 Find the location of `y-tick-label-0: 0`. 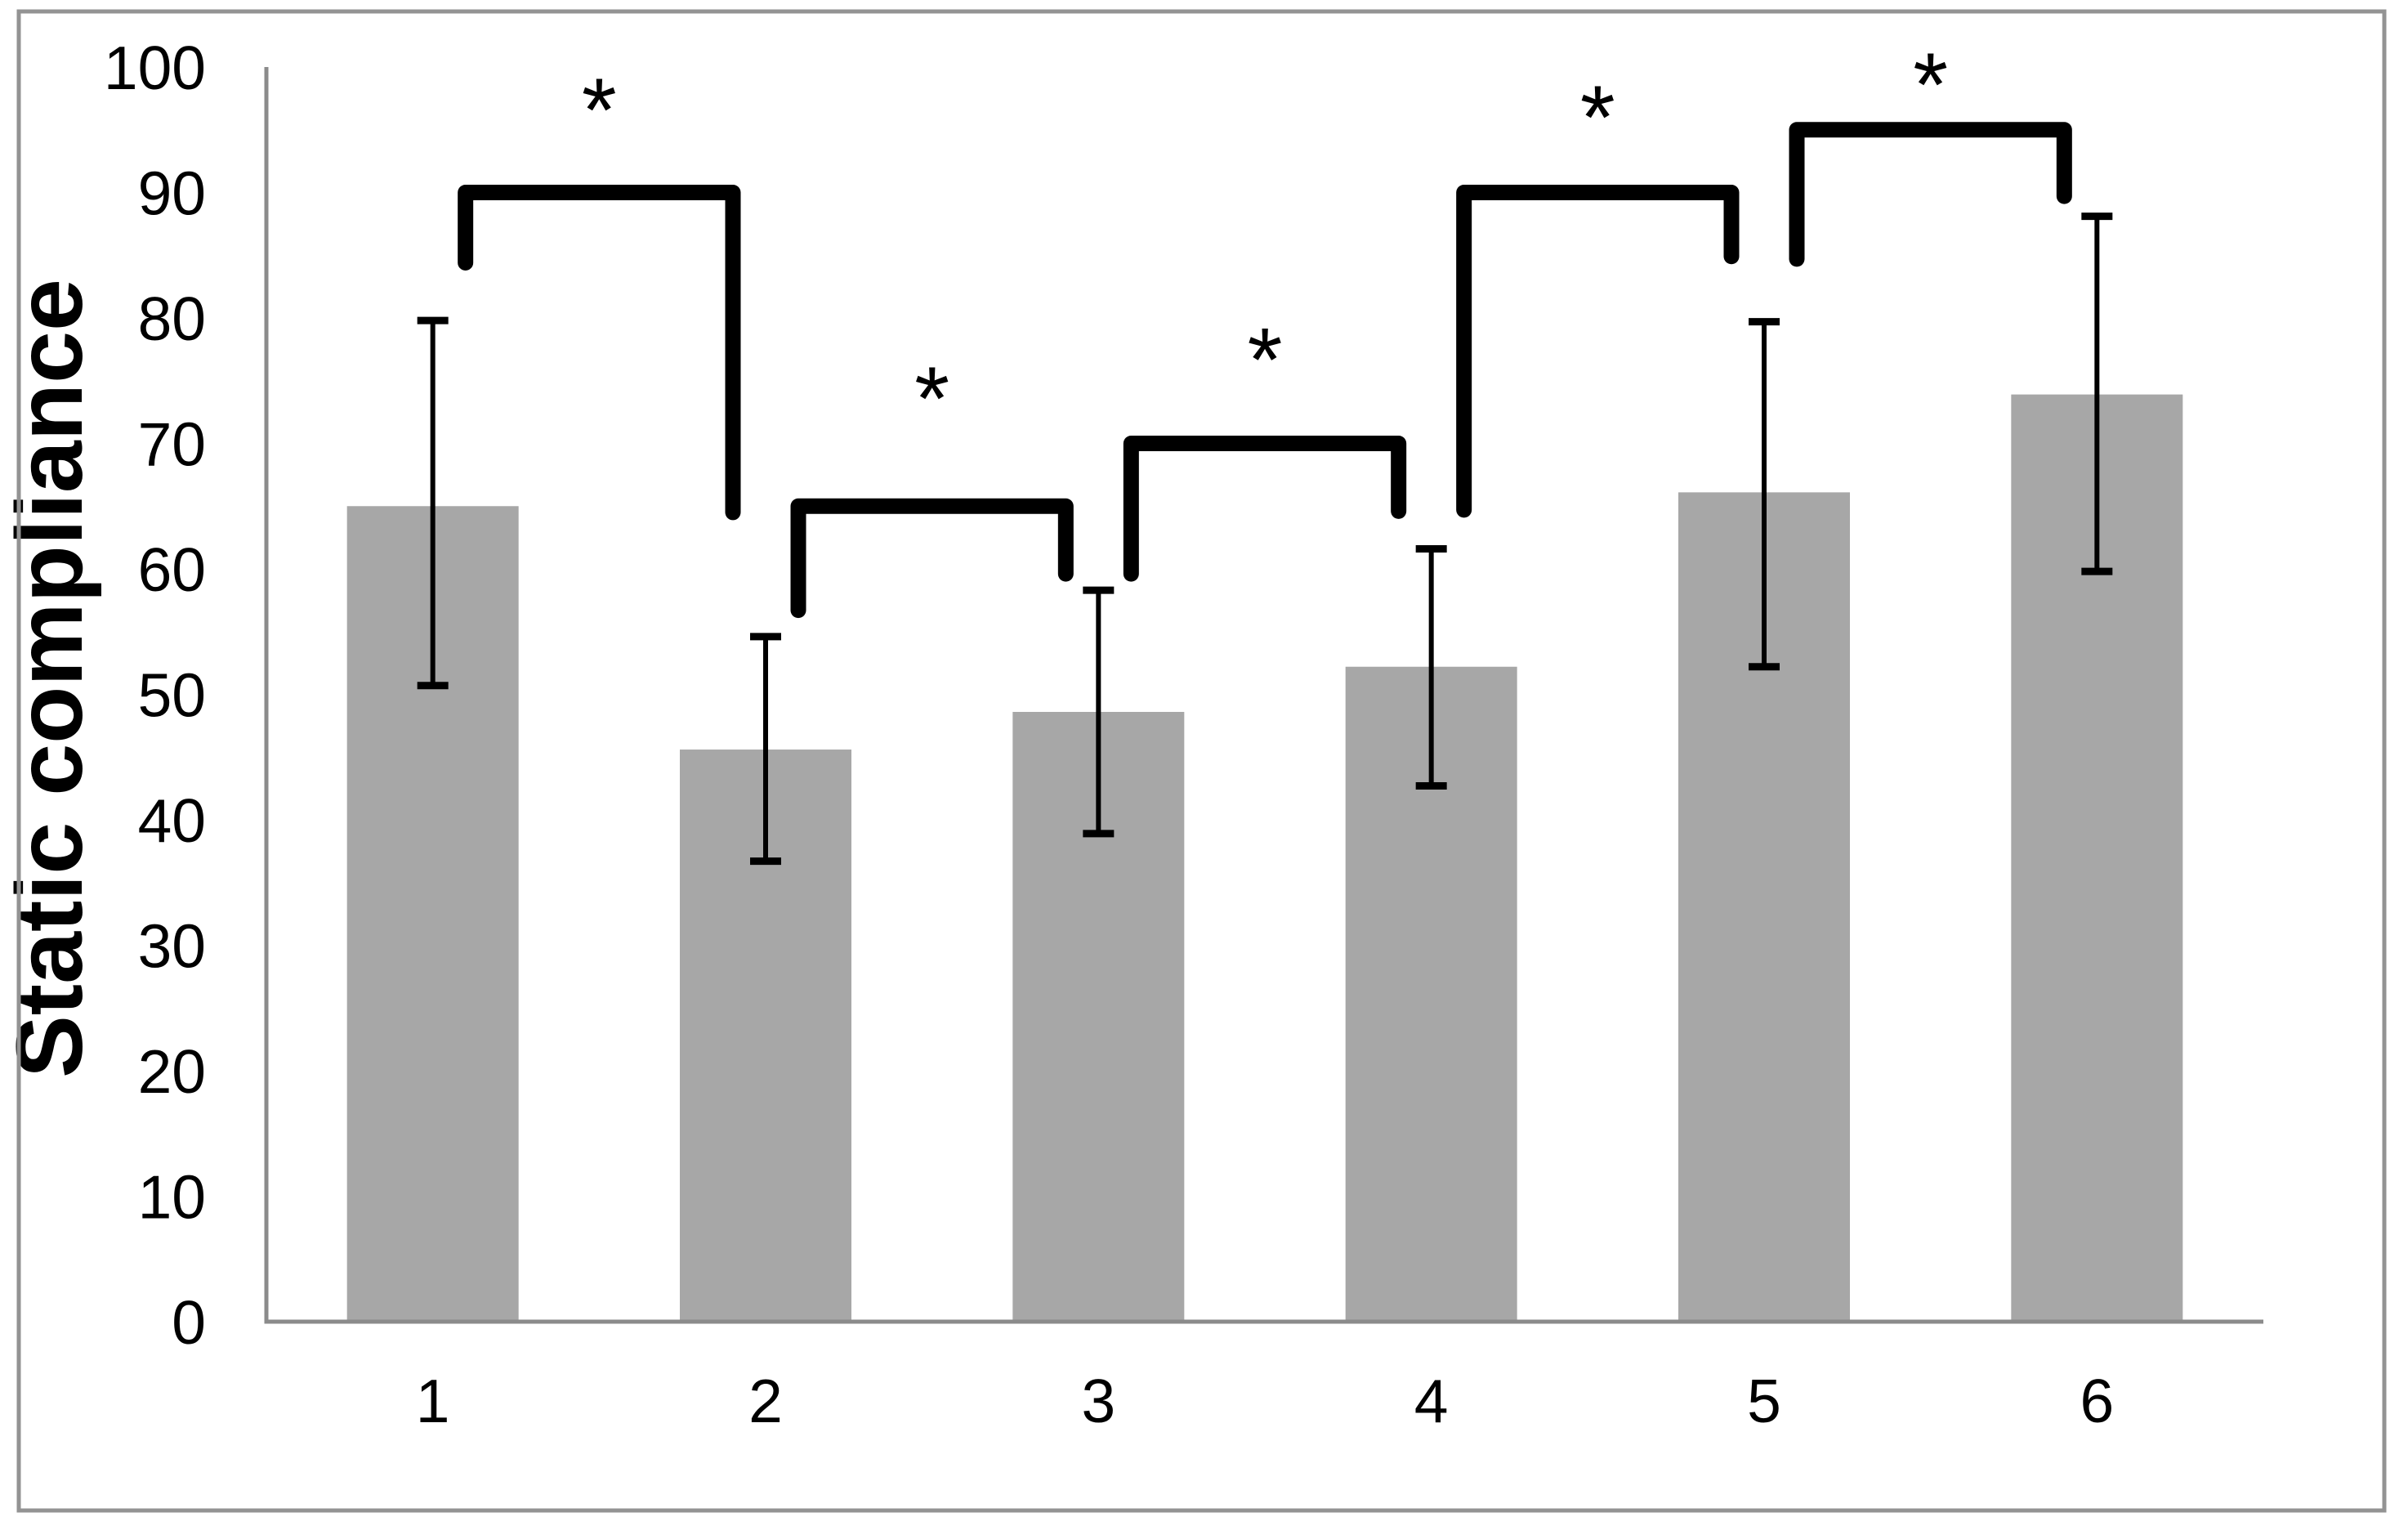

y-tick-label-0: 0 is located at coordinates (189, 1322).